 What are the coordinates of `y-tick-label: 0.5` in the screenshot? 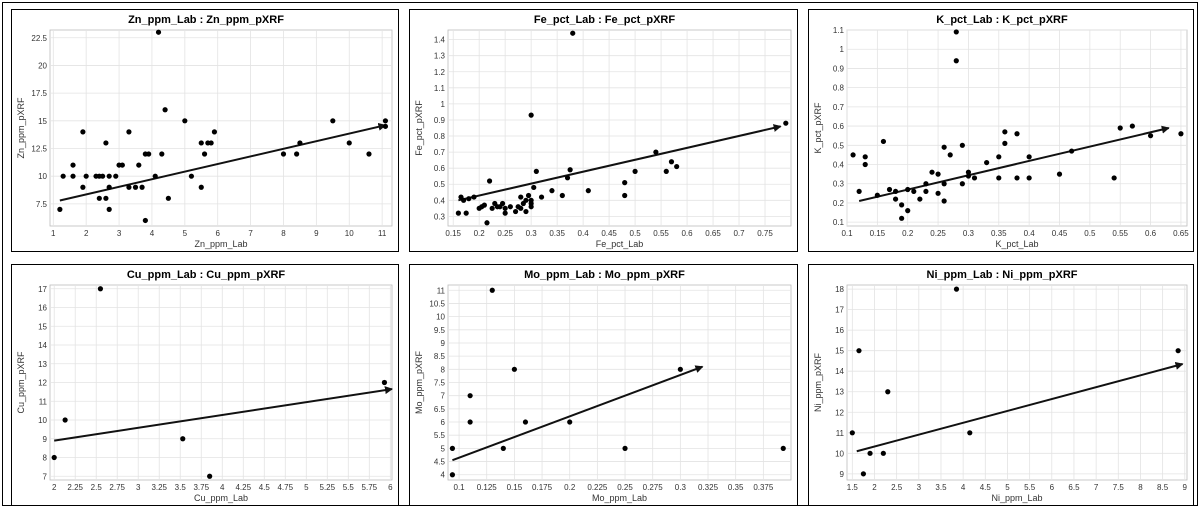 It's located at (440, 184).